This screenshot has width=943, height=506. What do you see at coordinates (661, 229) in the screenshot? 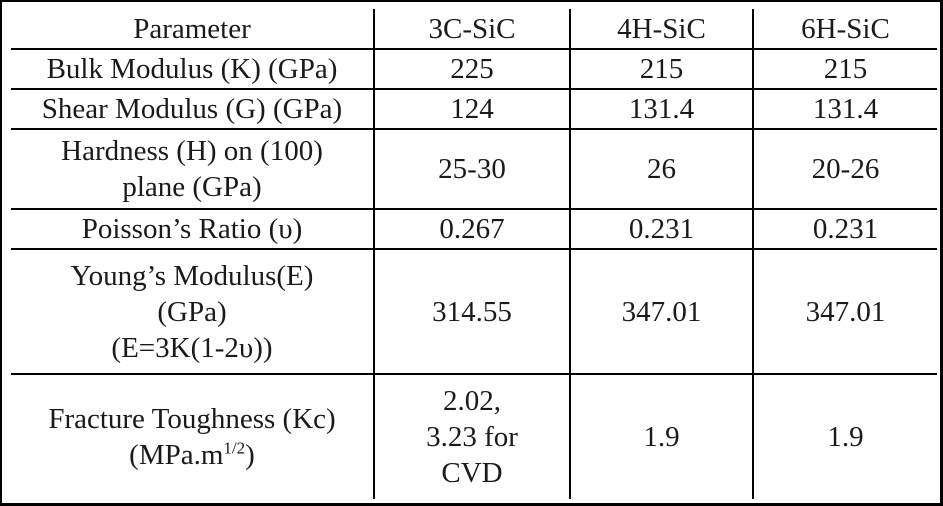
I see `cell-4h-sic: 0.231` at bounding box center [661, 229].